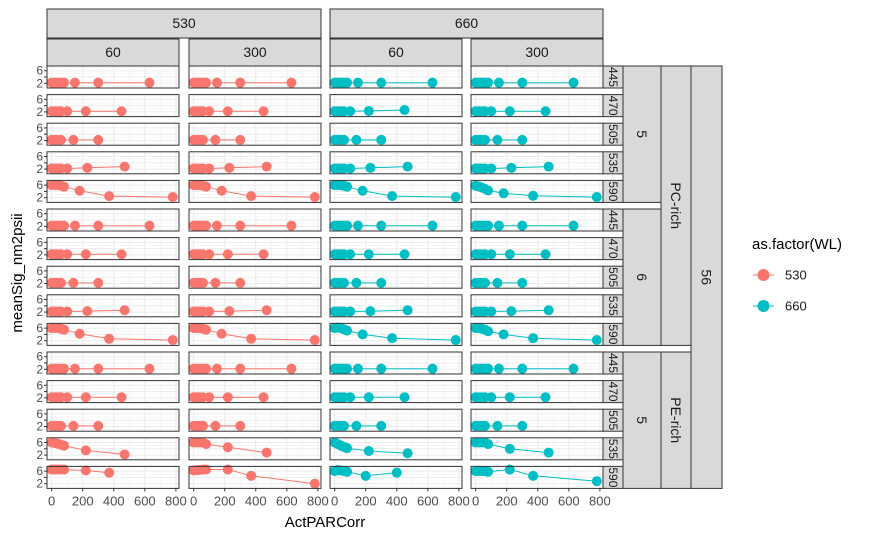  I want to click on strip-wl-label: 530, so click(184, 23).